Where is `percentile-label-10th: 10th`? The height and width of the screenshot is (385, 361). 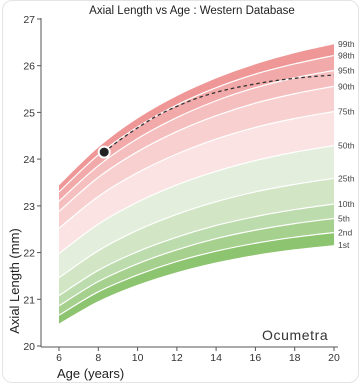 percentile-label-10th: 10th is located at coordinates (346, 204).